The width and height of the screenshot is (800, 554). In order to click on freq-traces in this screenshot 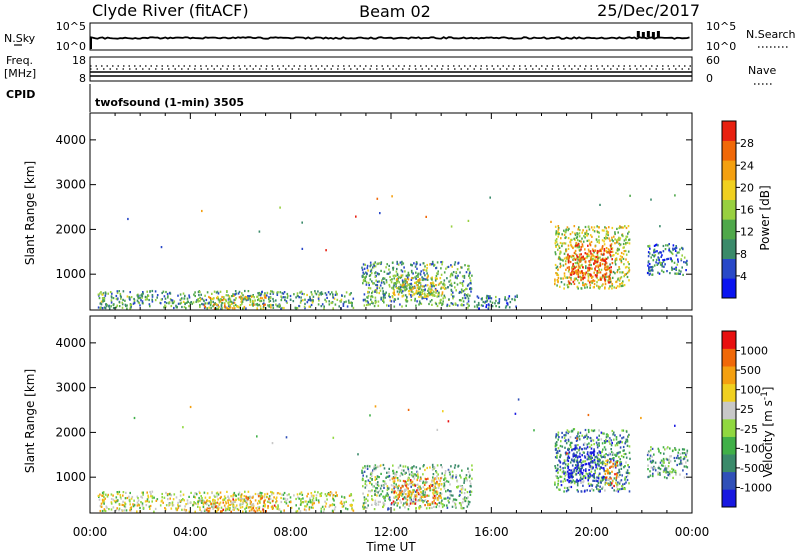, I will do `click(391, 71)`.